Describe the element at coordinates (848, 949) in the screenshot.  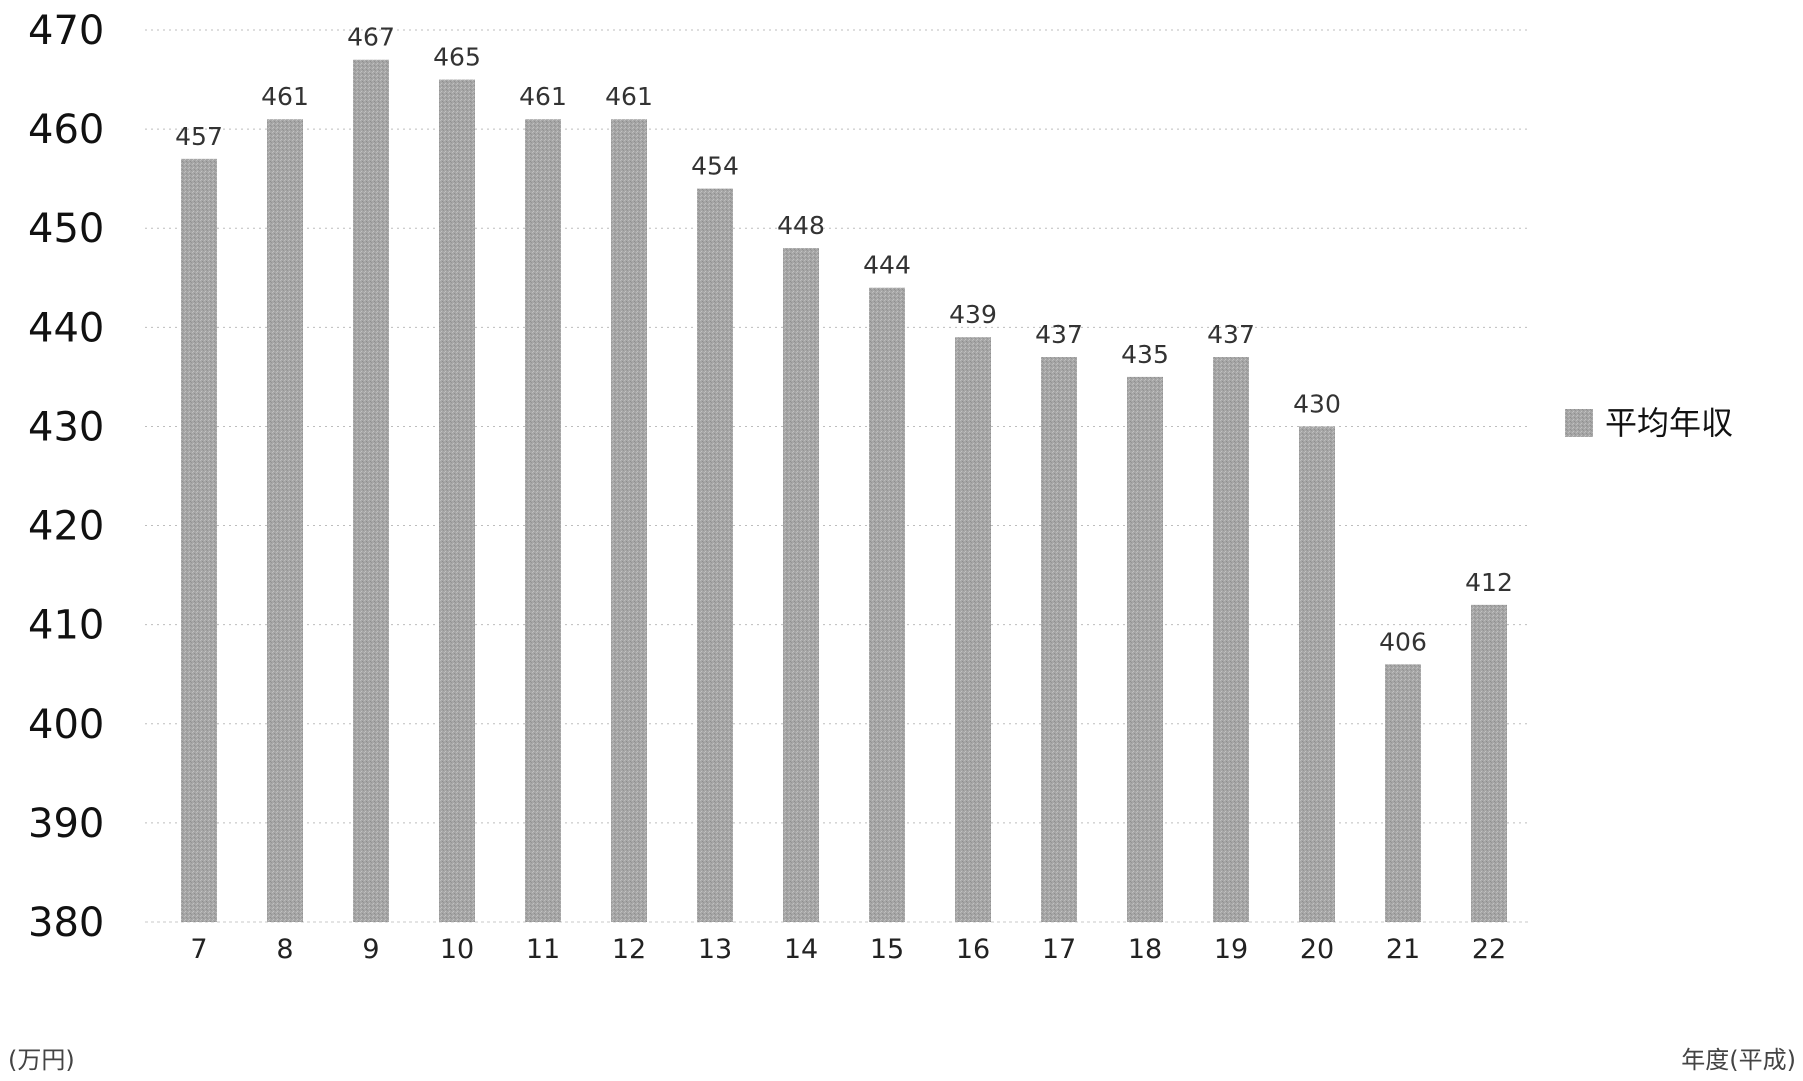
I see `x-axis-ticks: 7 8 9 10 11 12 13 14 15 16 17 18 19 20 21 22` at that location.